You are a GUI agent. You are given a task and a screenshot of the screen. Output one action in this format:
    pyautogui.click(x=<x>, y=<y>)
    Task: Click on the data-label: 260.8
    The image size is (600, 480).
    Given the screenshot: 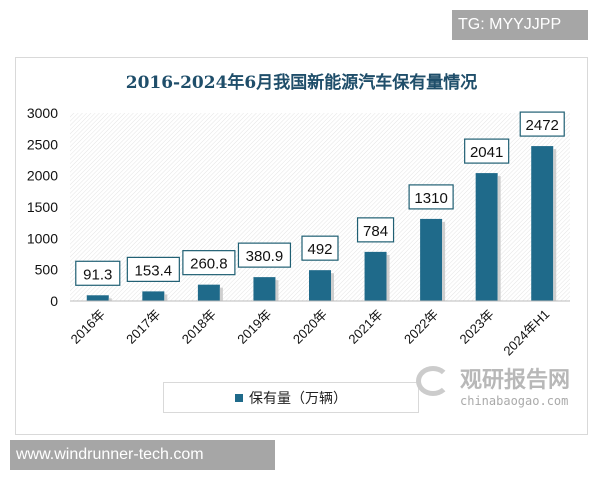 What is the action you would take?
    pyautogui.click(x=209, y=264)
    